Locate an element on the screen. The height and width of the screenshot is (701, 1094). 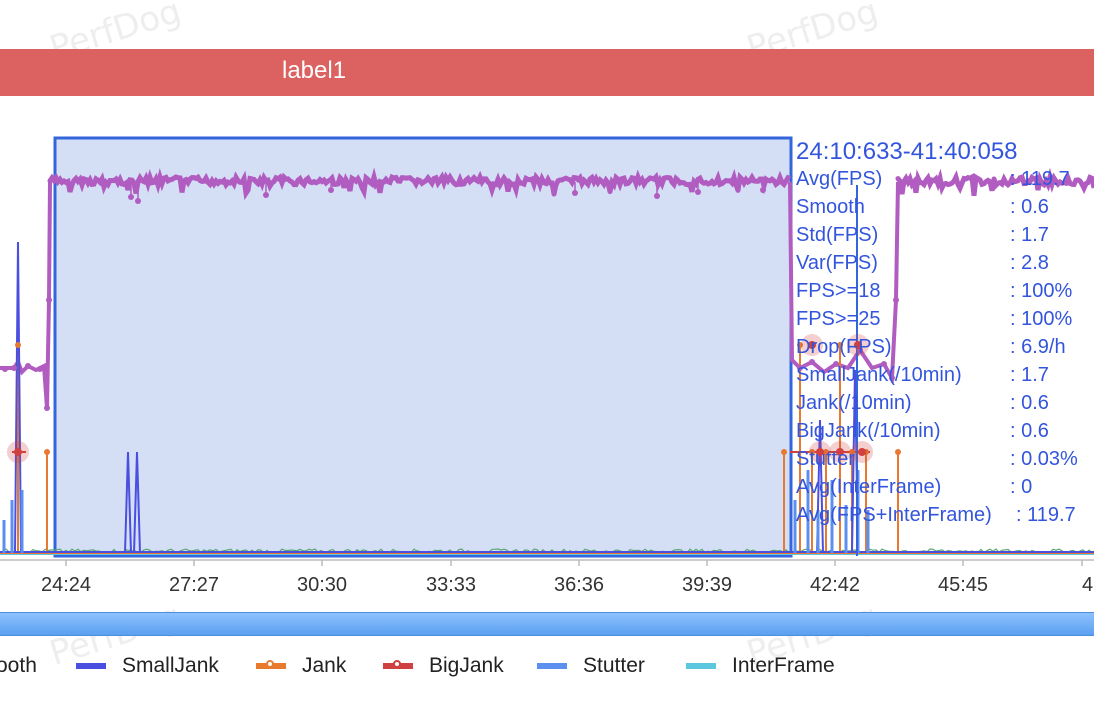
stat-row: Std(FPS): 1.7 is located at coordinates (945, 238).